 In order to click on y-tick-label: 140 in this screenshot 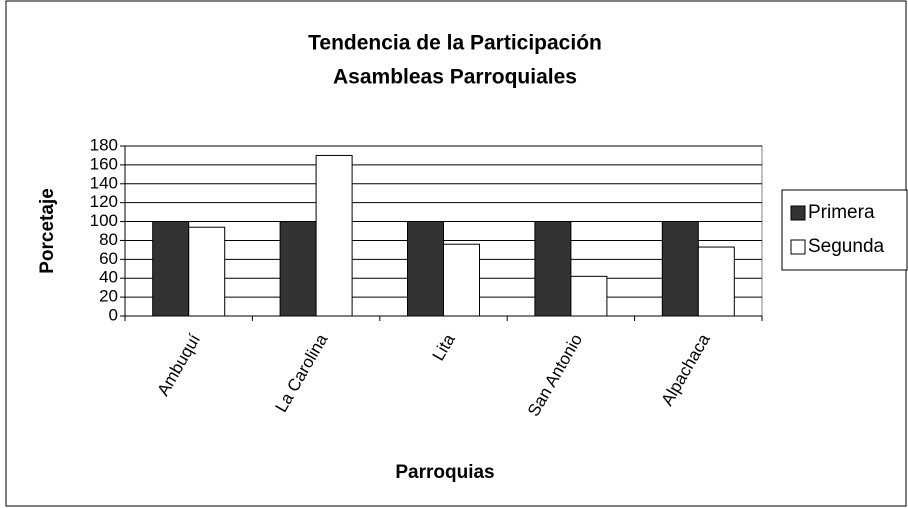, I will do `click(104, 182)`.